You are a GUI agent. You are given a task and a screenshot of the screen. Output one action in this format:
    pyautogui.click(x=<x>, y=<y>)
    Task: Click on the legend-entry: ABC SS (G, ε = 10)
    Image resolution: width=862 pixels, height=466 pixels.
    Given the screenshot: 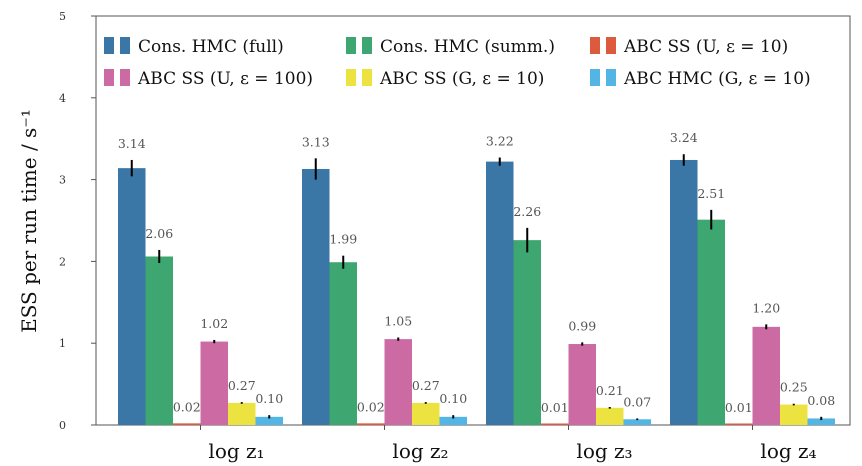 What is the action you would take?
    pyautogui.click(x=461, y=79)
    